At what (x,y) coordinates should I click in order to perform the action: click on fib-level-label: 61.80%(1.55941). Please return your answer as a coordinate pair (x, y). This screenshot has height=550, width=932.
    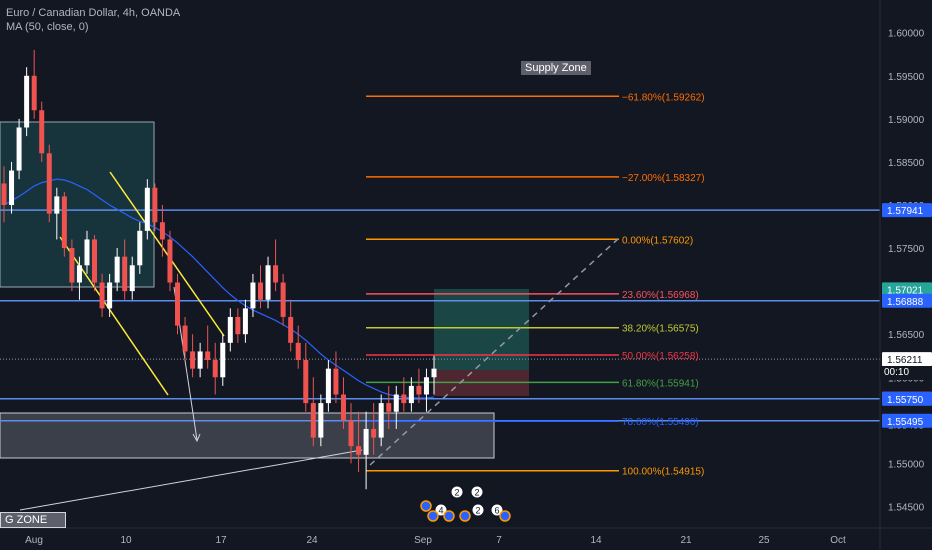
    Looking at the image, I should click on (660, 383).